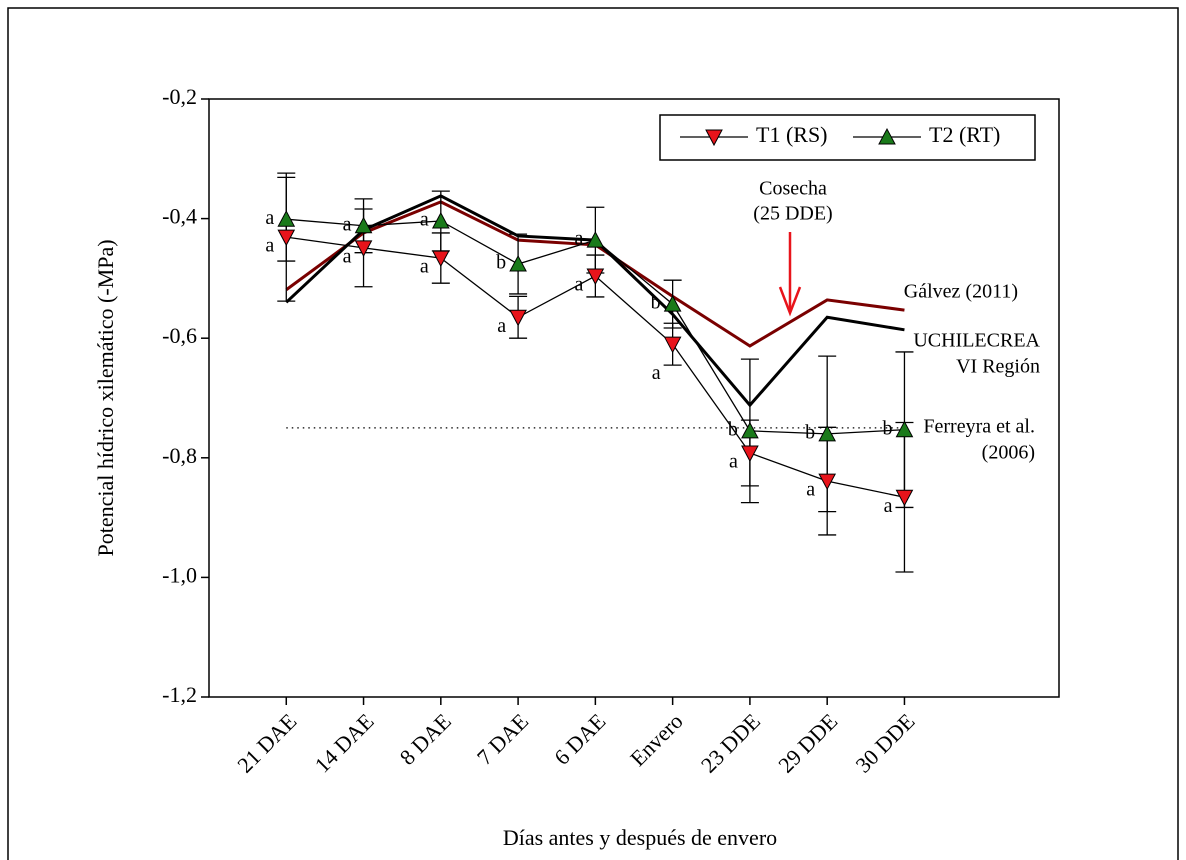  What do you see at coordinates (179, 574) in the screenshot?
I see `y-tick-label: -1,0` at bounding box center [179, 574].